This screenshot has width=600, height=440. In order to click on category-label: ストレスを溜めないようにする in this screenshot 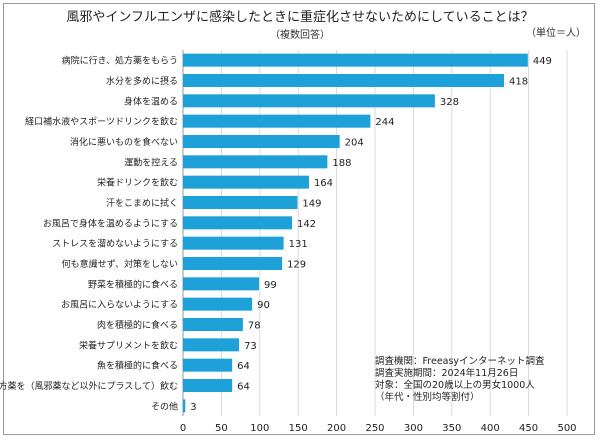, I will do `click(115, 244)`.